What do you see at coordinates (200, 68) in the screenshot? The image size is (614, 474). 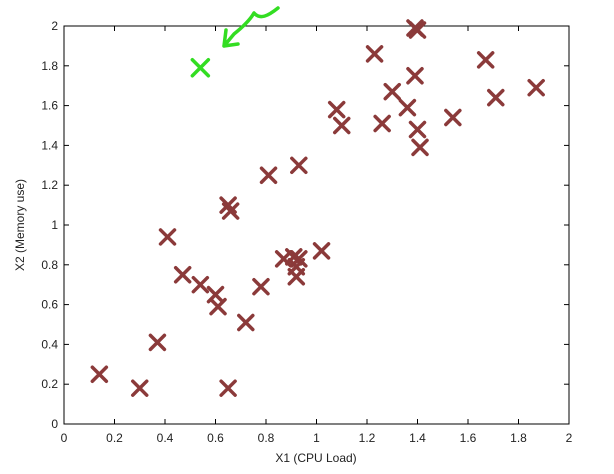 I see `annotation-x-marker` at bounding box center [200, 68].